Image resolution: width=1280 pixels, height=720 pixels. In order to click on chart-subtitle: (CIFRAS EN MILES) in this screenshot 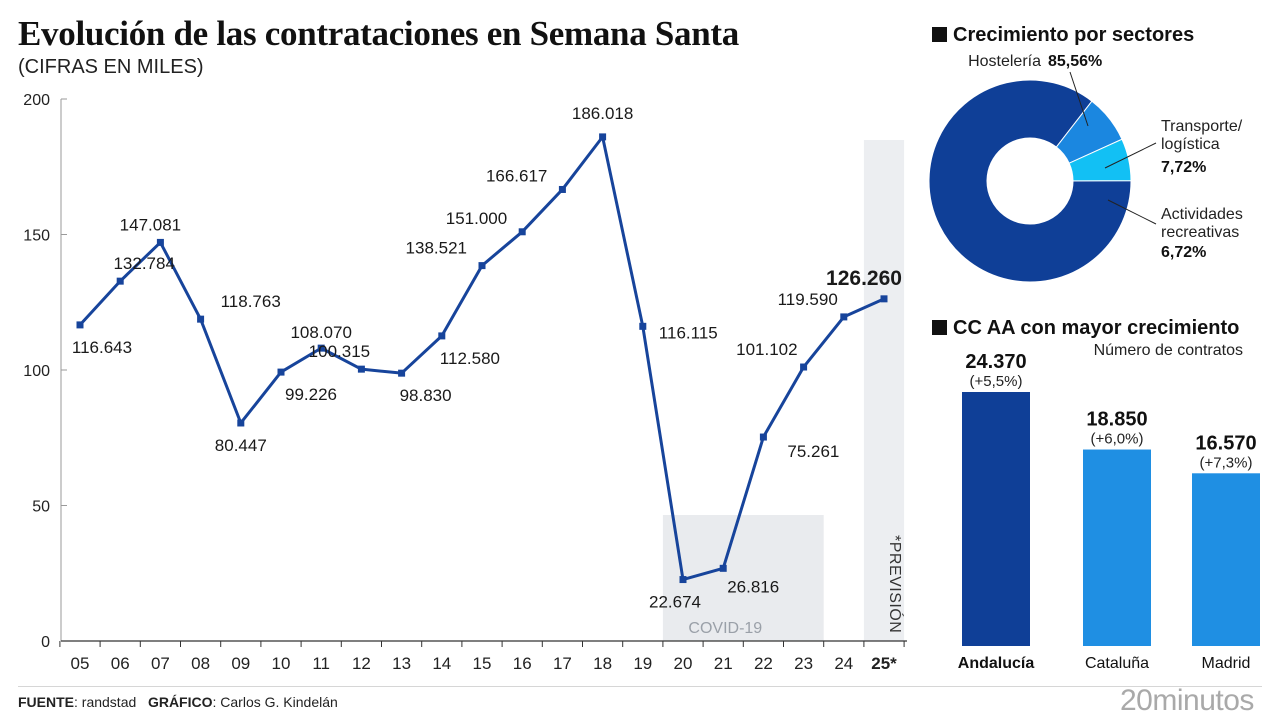, I will do `click(111, 67)`.